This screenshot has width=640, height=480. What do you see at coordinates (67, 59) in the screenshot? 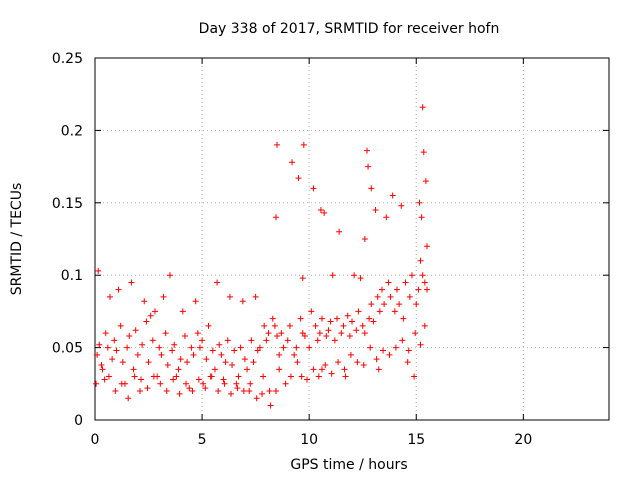
I see `y-tick-label: 0.25` at bounding box center [67, 59].